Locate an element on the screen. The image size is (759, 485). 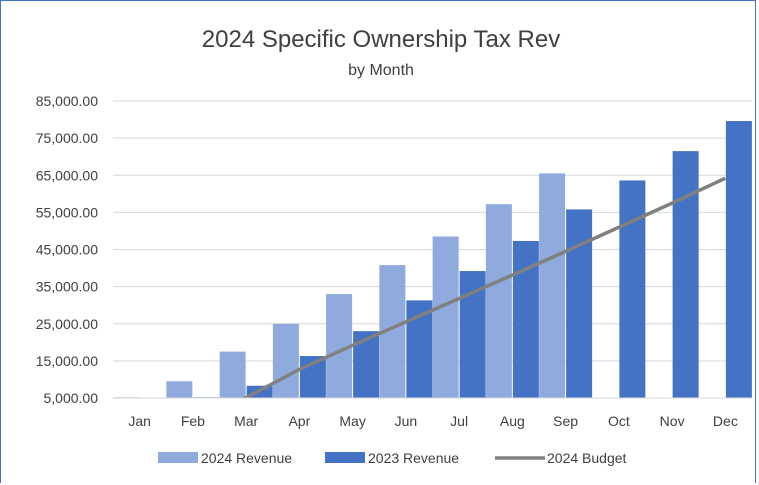
chart-subtitle: by Month is located at coordinates (381, 70).